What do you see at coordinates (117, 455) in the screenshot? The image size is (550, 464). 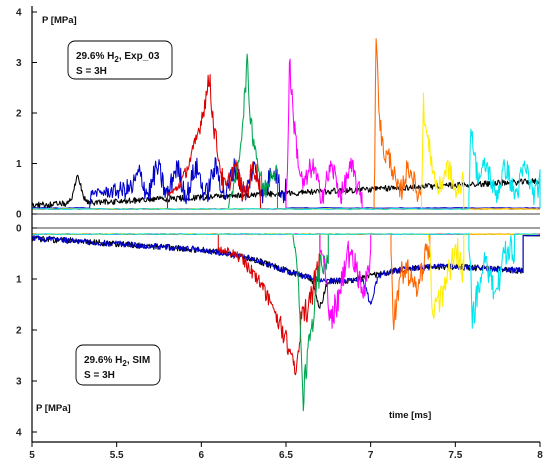 I see `x-tick-label: 5.5` at bounding box center [117, 455].